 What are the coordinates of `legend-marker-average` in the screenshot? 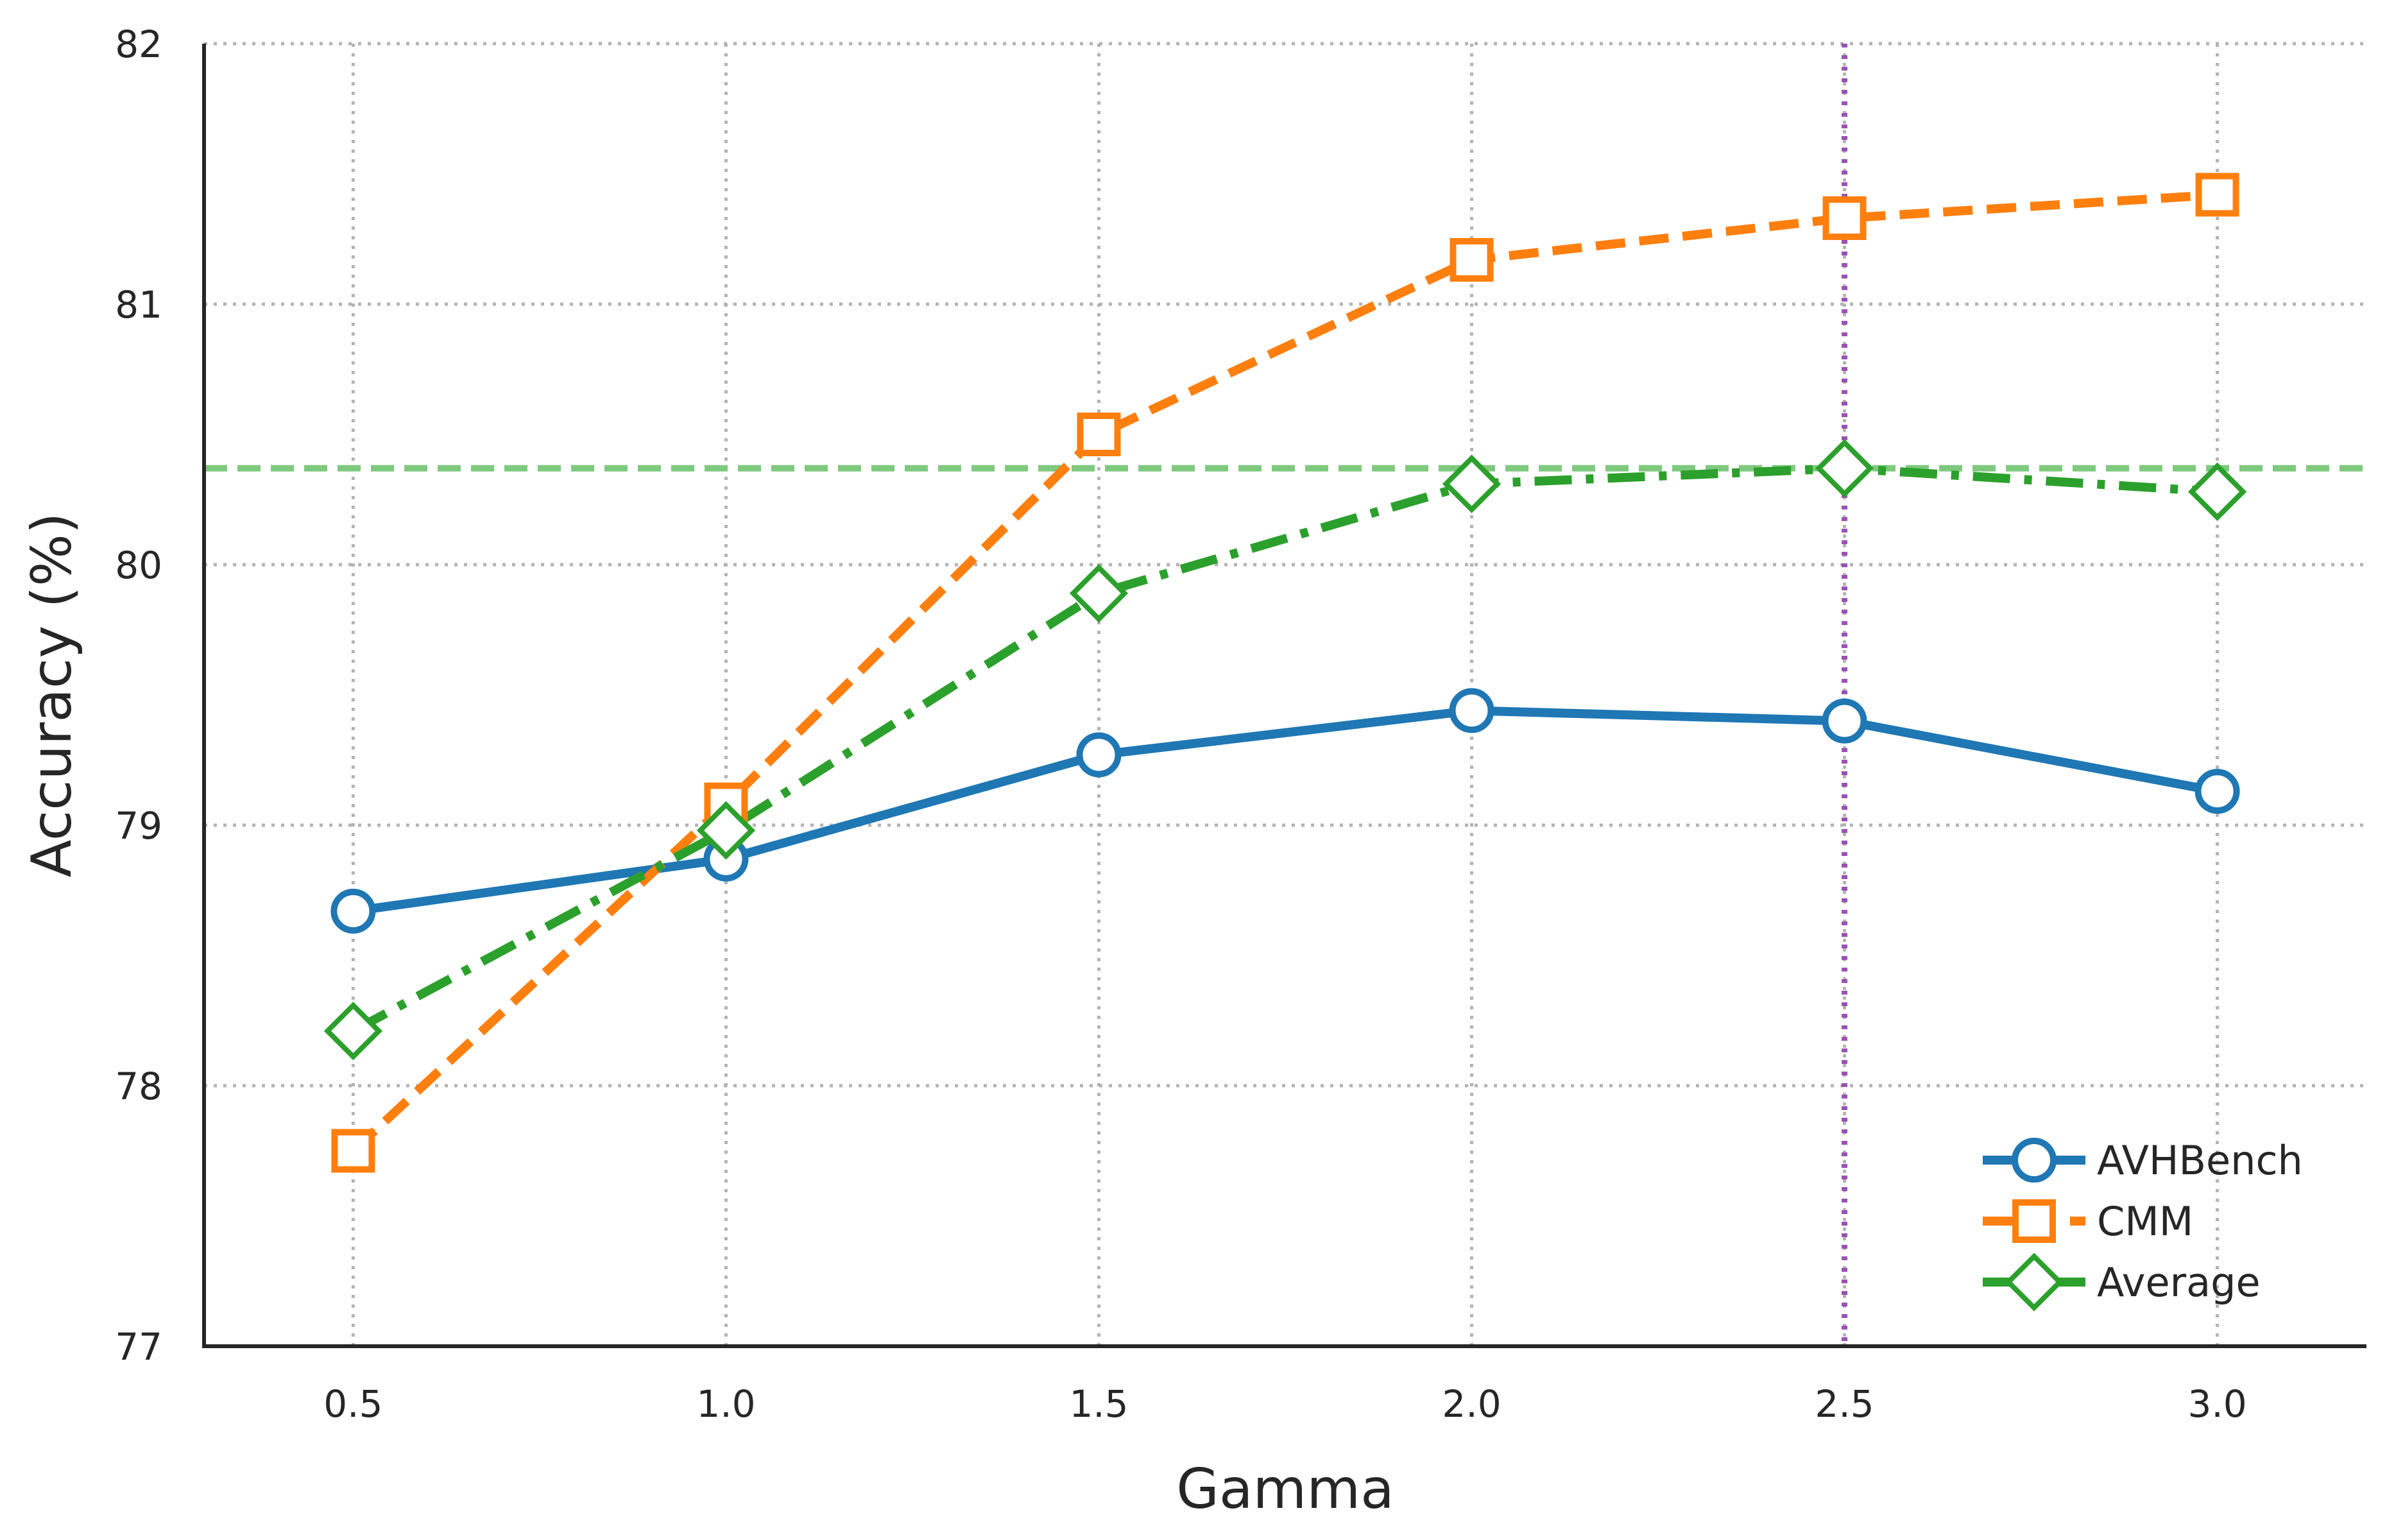 It's located at (2035, 1283).